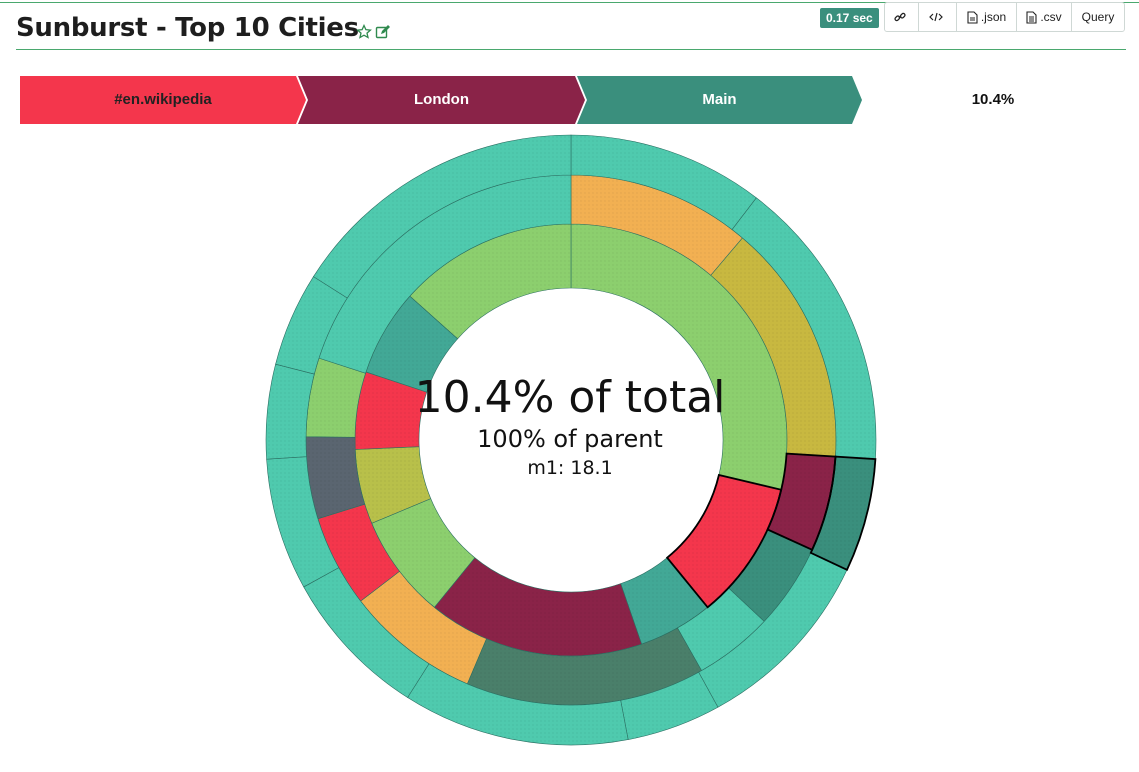 The width and height of the screenshot is (1139, 772). I want to click on embed-code-button, so click(938, 17).